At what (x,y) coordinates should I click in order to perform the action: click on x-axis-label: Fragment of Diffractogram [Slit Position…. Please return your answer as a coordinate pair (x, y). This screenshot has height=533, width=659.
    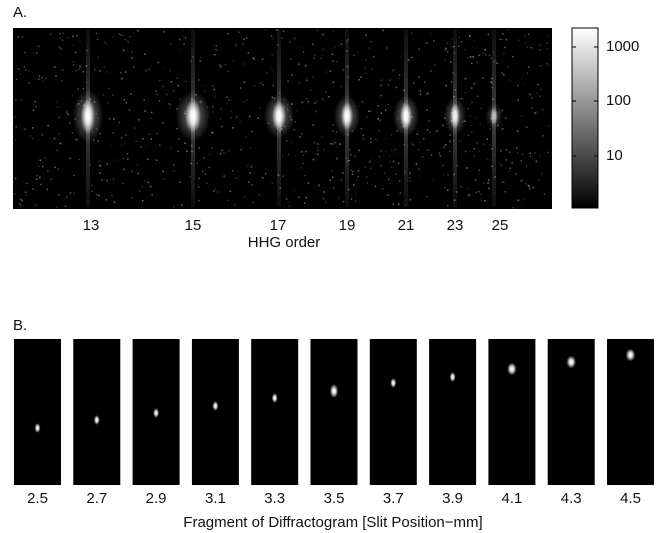
    Looking at the image, I should click on (332, 522).